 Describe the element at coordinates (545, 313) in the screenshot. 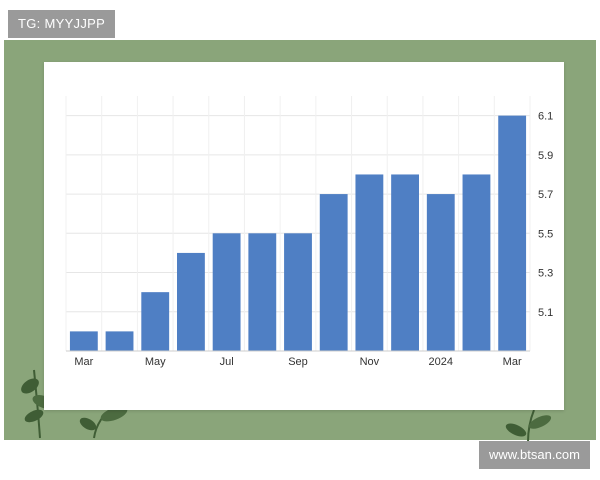

I see `y-tick-label: 5.1` at that location.